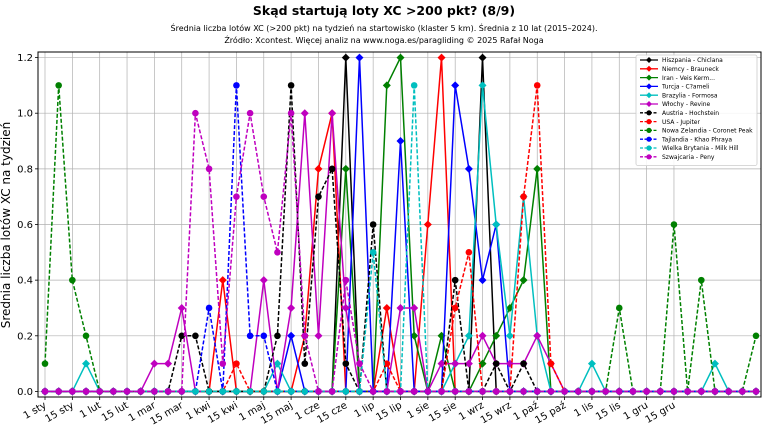  Describe the element at coordinates (365, 410) in the screenshot. I see `x-tick-label: 1 lip` at that location.